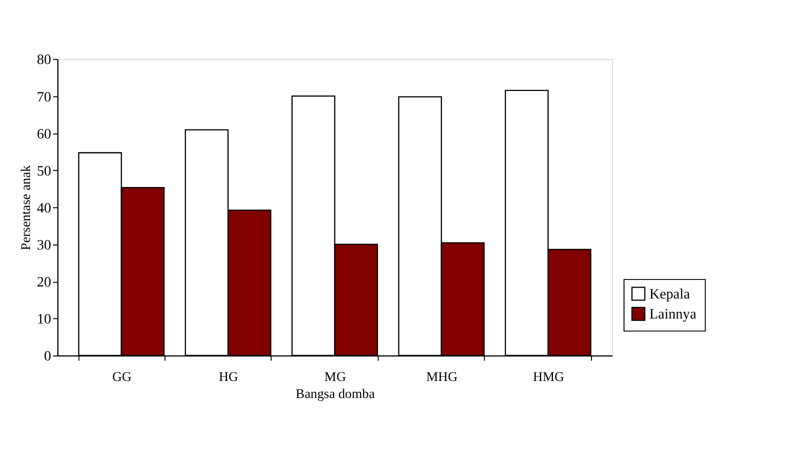 The image size is (811, 475). What do you see at coordinates (122, 376) in the screenshot?
I see `x-tick-label: GG` at bounding box center [122, 376].